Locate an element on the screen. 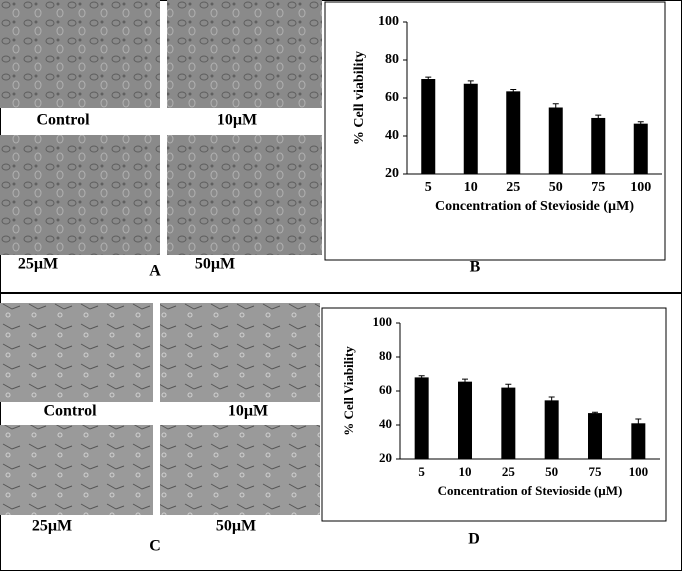  panel-label: B is located at coordinates (475, 267).